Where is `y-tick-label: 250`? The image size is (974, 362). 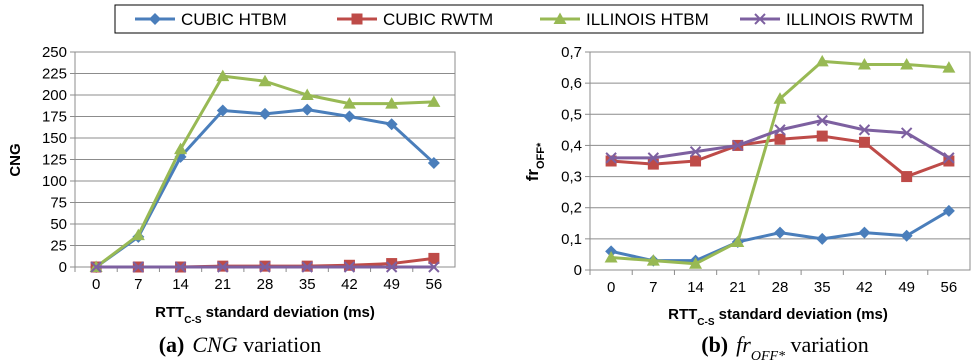 y-tick-label: 250 is located at coordinates (54, 52).